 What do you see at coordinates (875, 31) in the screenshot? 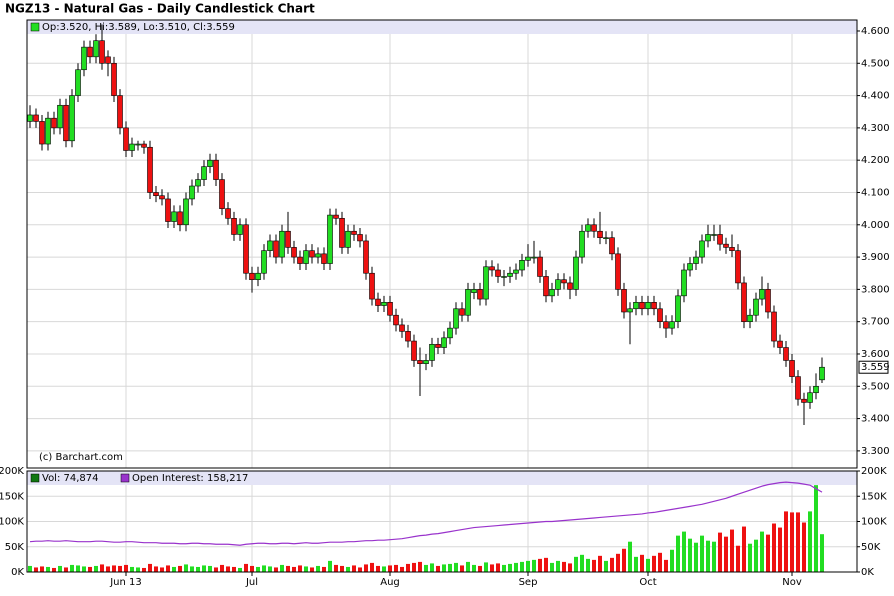
I see `y-tick-label: 4.600` at bounding box center [875, 31].